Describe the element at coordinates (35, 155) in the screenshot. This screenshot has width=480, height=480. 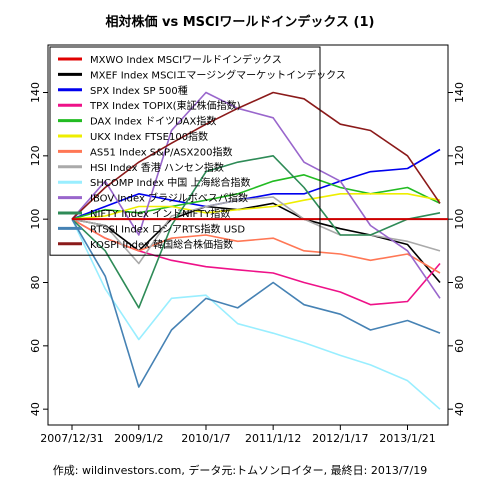
I see `y-tick-label-left-120: 120` at that location.